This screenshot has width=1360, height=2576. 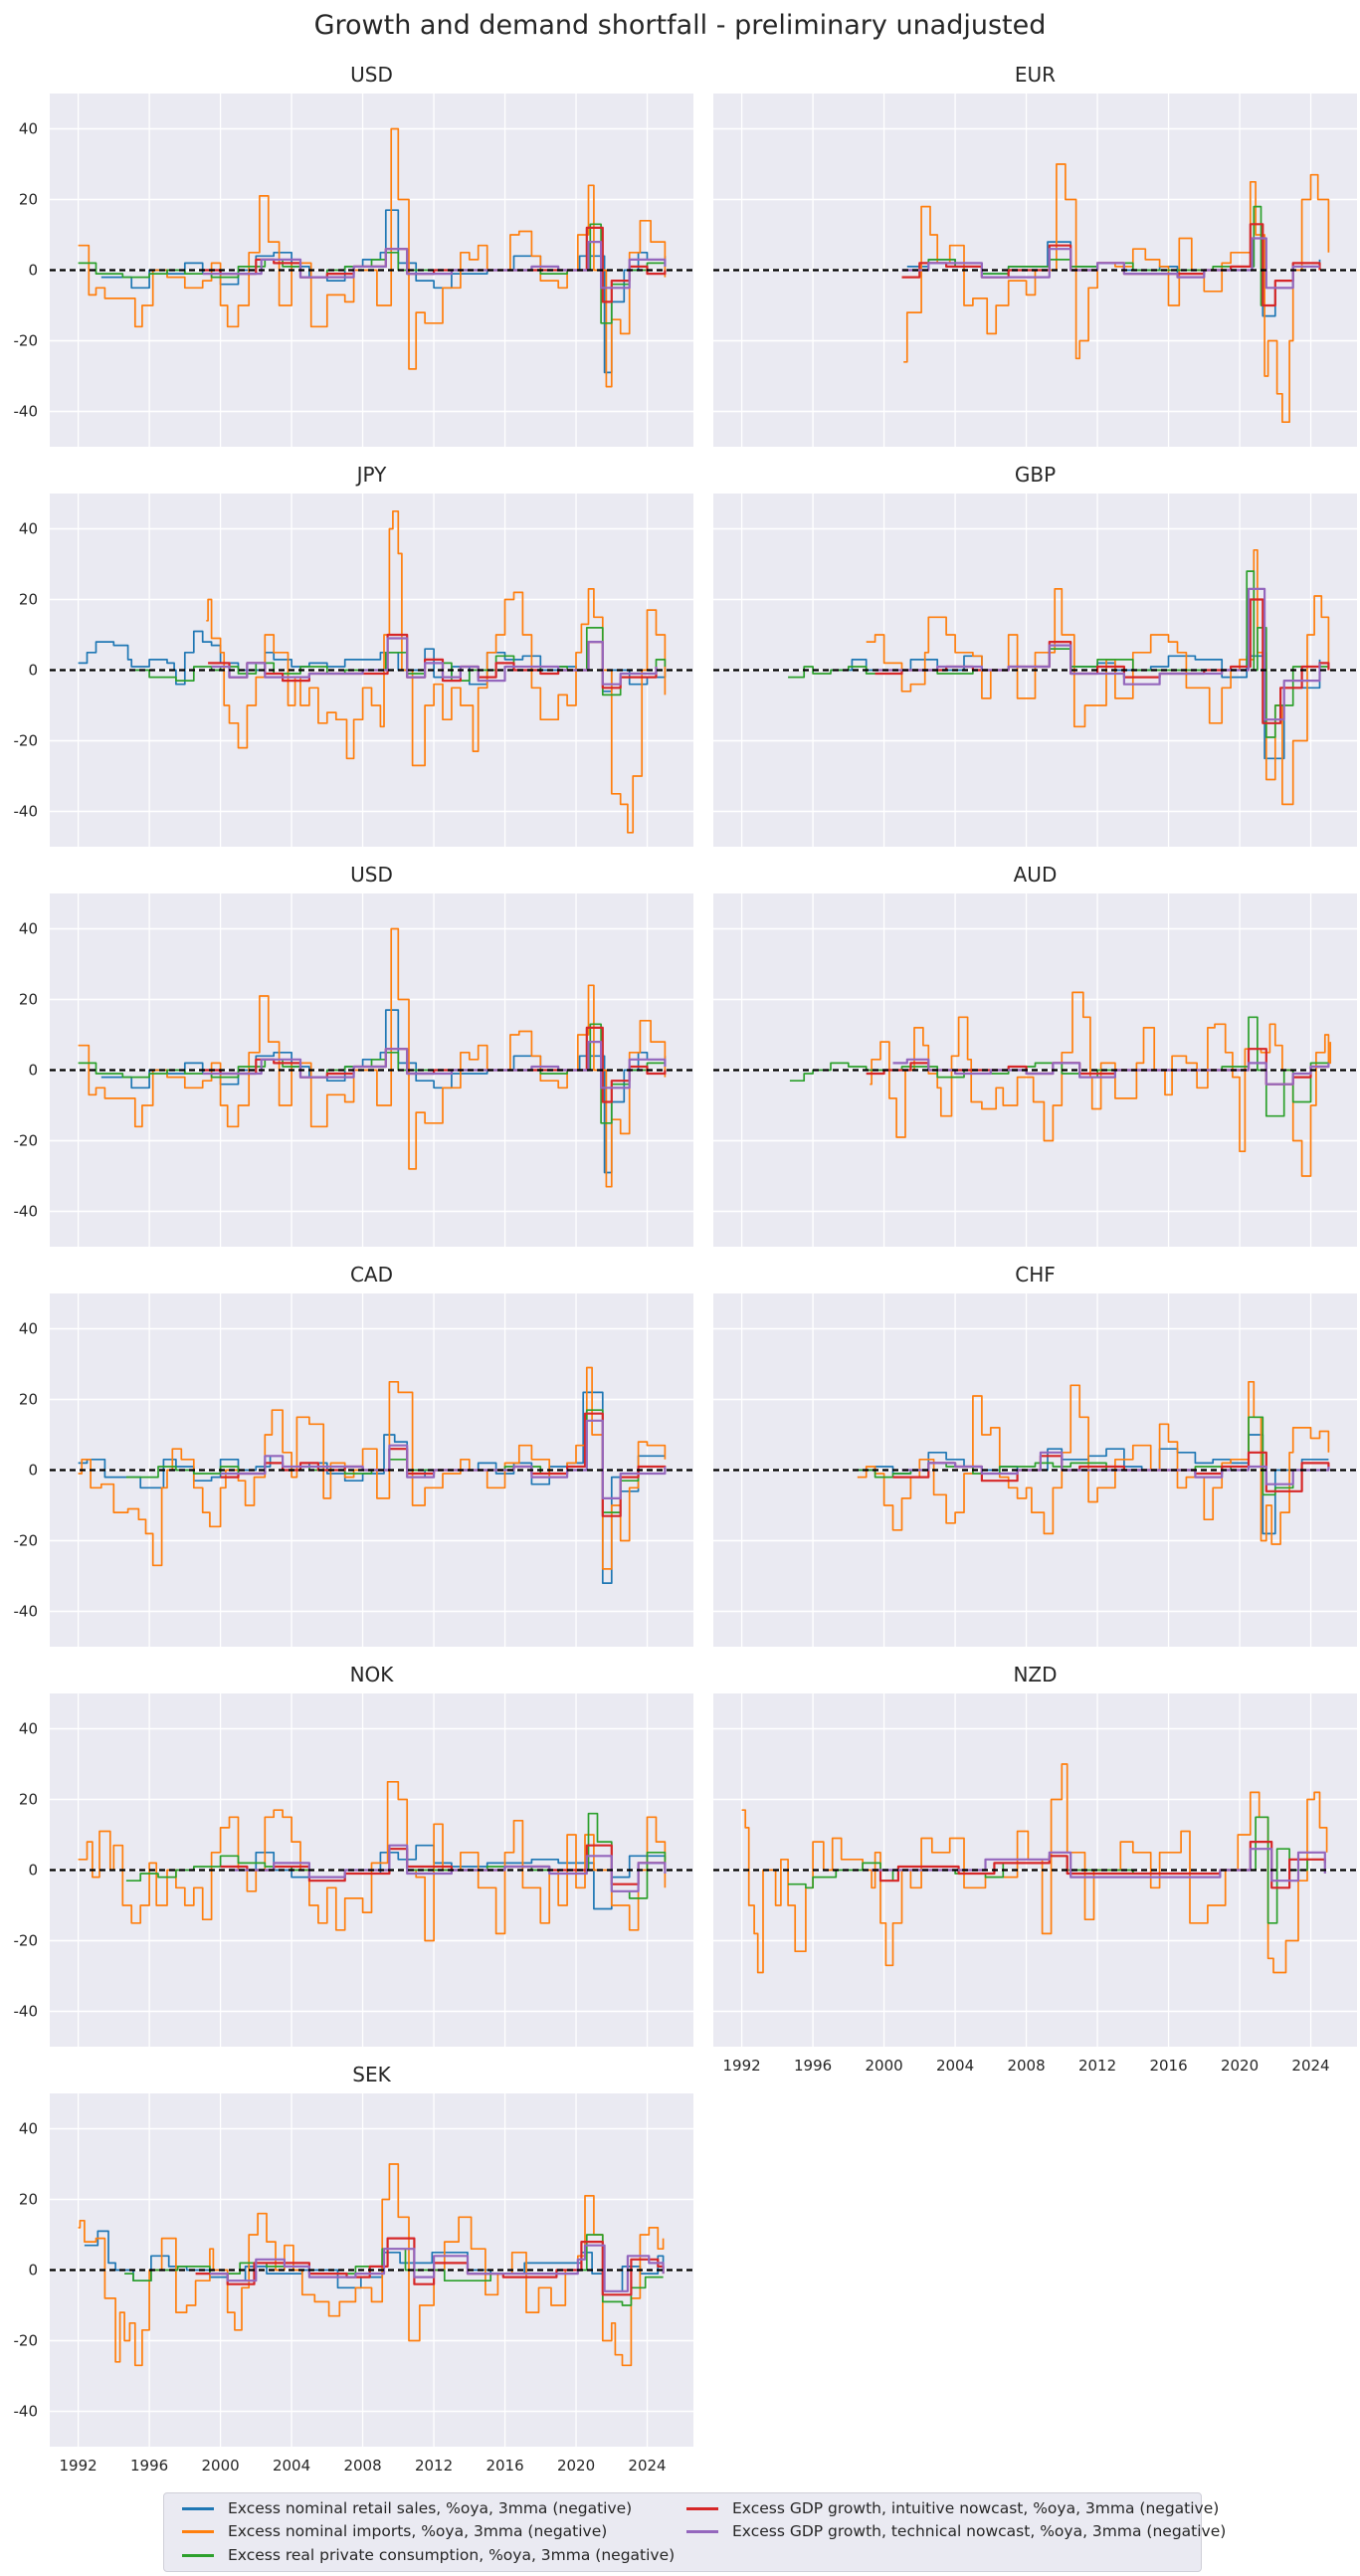 I want to click on panel-title: CHF, so click(x=1036, y=1275).